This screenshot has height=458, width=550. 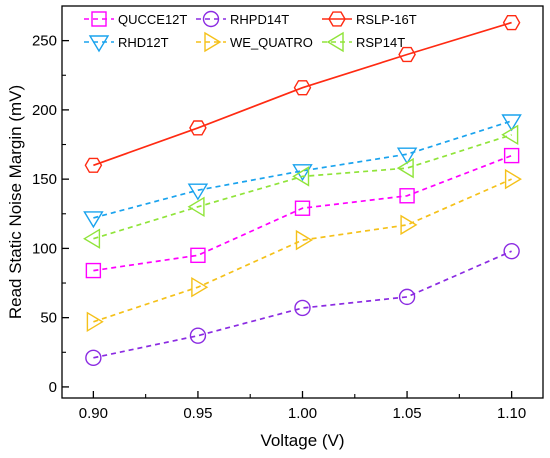 I want to click on x-tick-label: 0.95, so click(x=197, y=413).